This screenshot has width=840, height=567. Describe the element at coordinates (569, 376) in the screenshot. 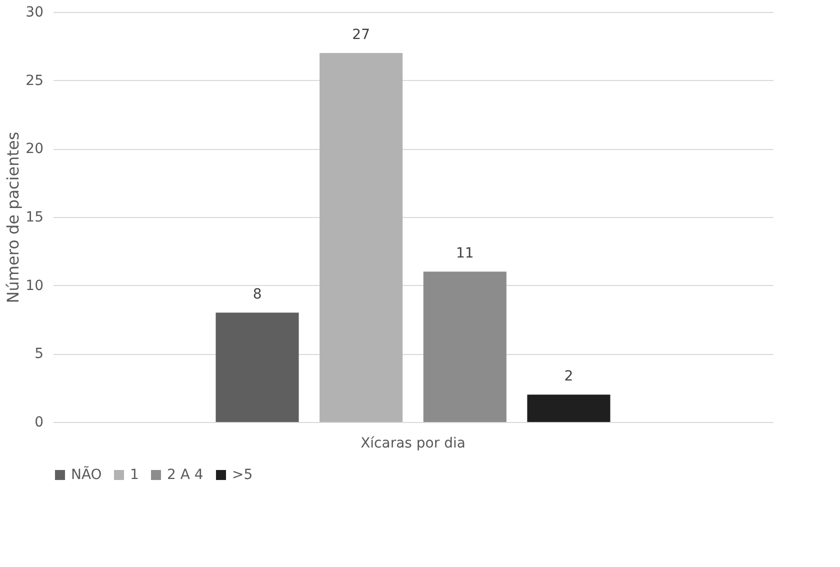

I see `data-label: 2` at that location.